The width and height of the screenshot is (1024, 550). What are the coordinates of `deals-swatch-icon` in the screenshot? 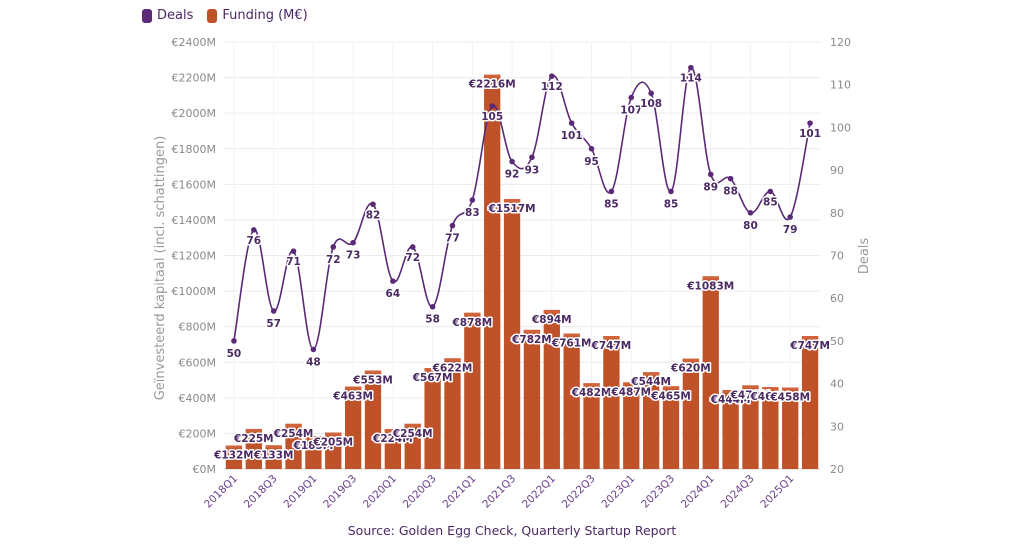 It's located at (147, 15).